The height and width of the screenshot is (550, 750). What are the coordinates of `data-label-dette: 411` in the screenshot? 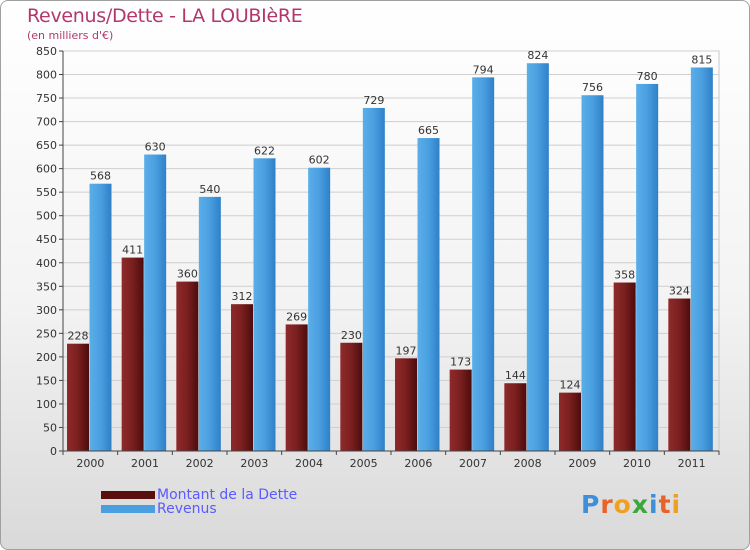 It's located at (132, 250).